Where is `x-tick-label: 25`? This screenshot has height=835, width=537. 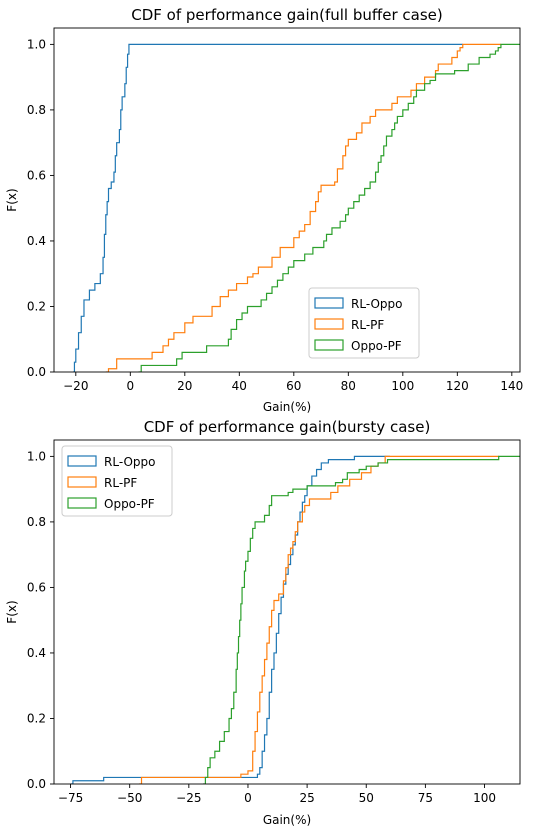 x-tick-label: 25 is located at coordinates (306, 798).